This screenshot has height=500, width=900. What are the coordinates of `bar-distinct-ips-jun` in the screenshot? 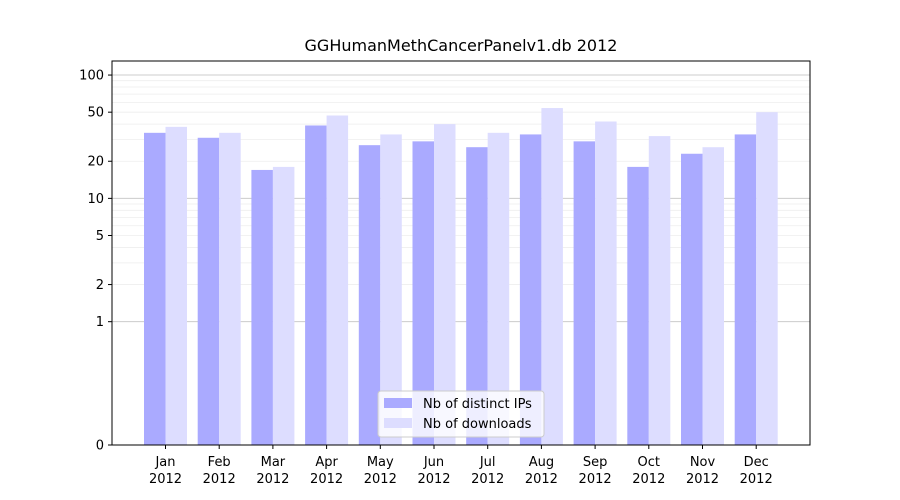 It's located at (423, 293).